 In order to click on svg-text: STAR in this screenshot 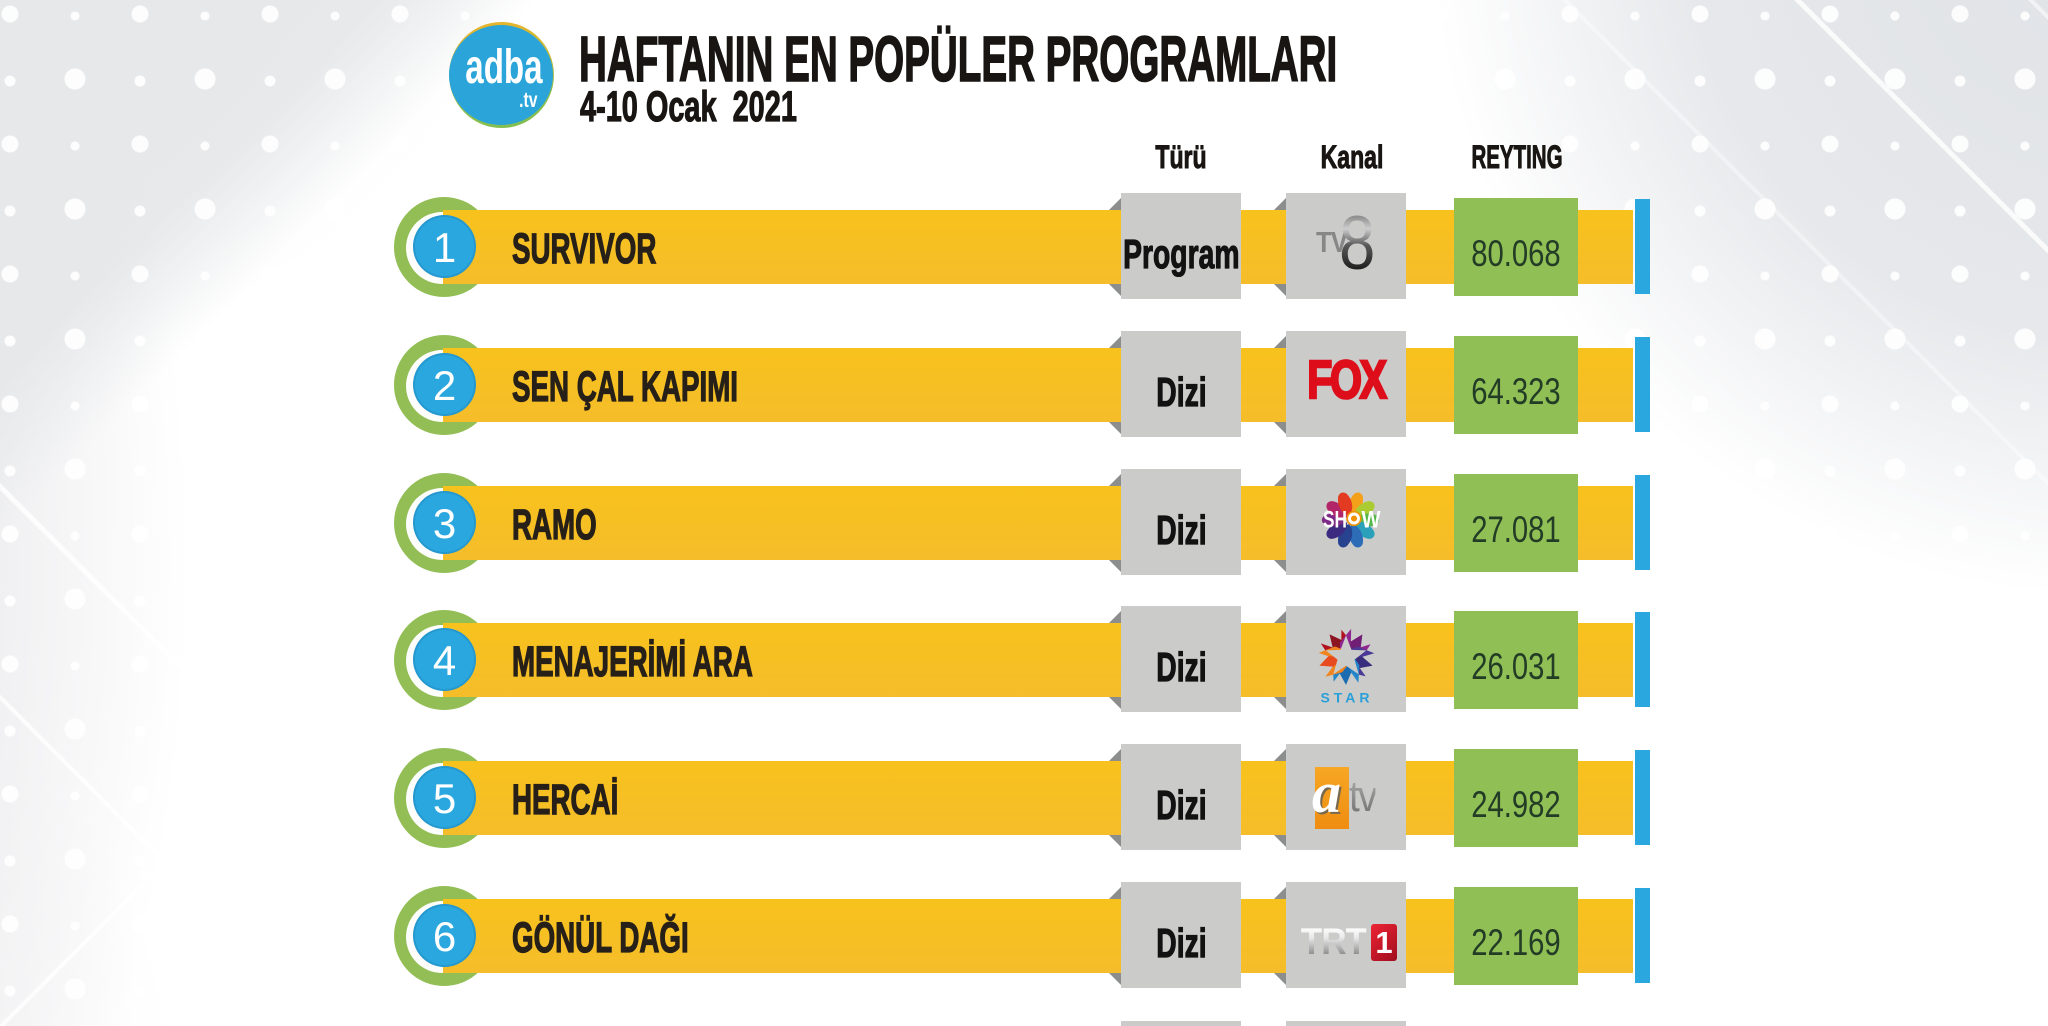, I will do `click(1346, 698)`.